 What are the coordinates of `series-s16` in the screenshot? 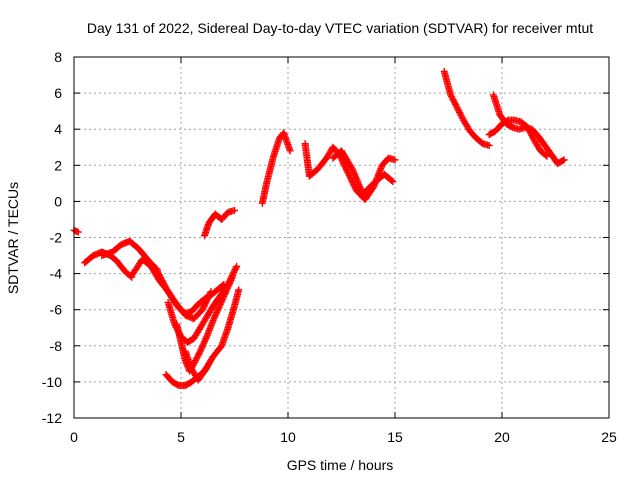 It's located at (528, 129).